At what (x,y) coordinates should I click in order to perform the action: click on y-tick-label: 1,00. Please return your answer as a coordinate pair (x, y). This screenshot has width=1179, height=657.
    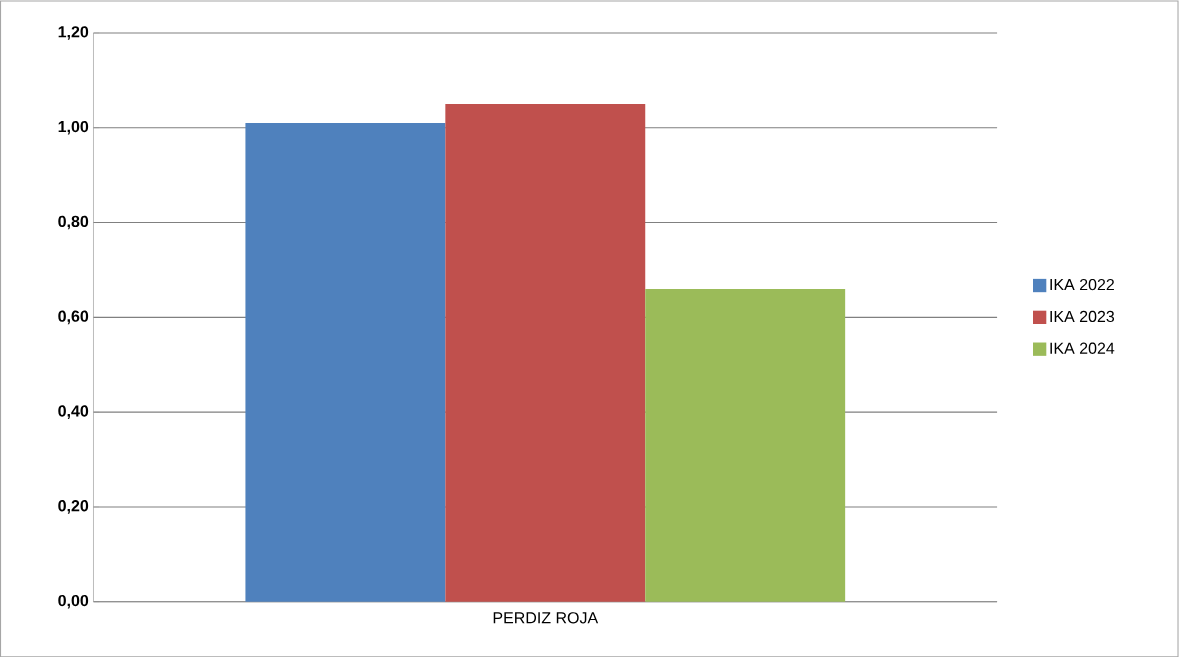
    Looking at the image, I should click on (73, 127).